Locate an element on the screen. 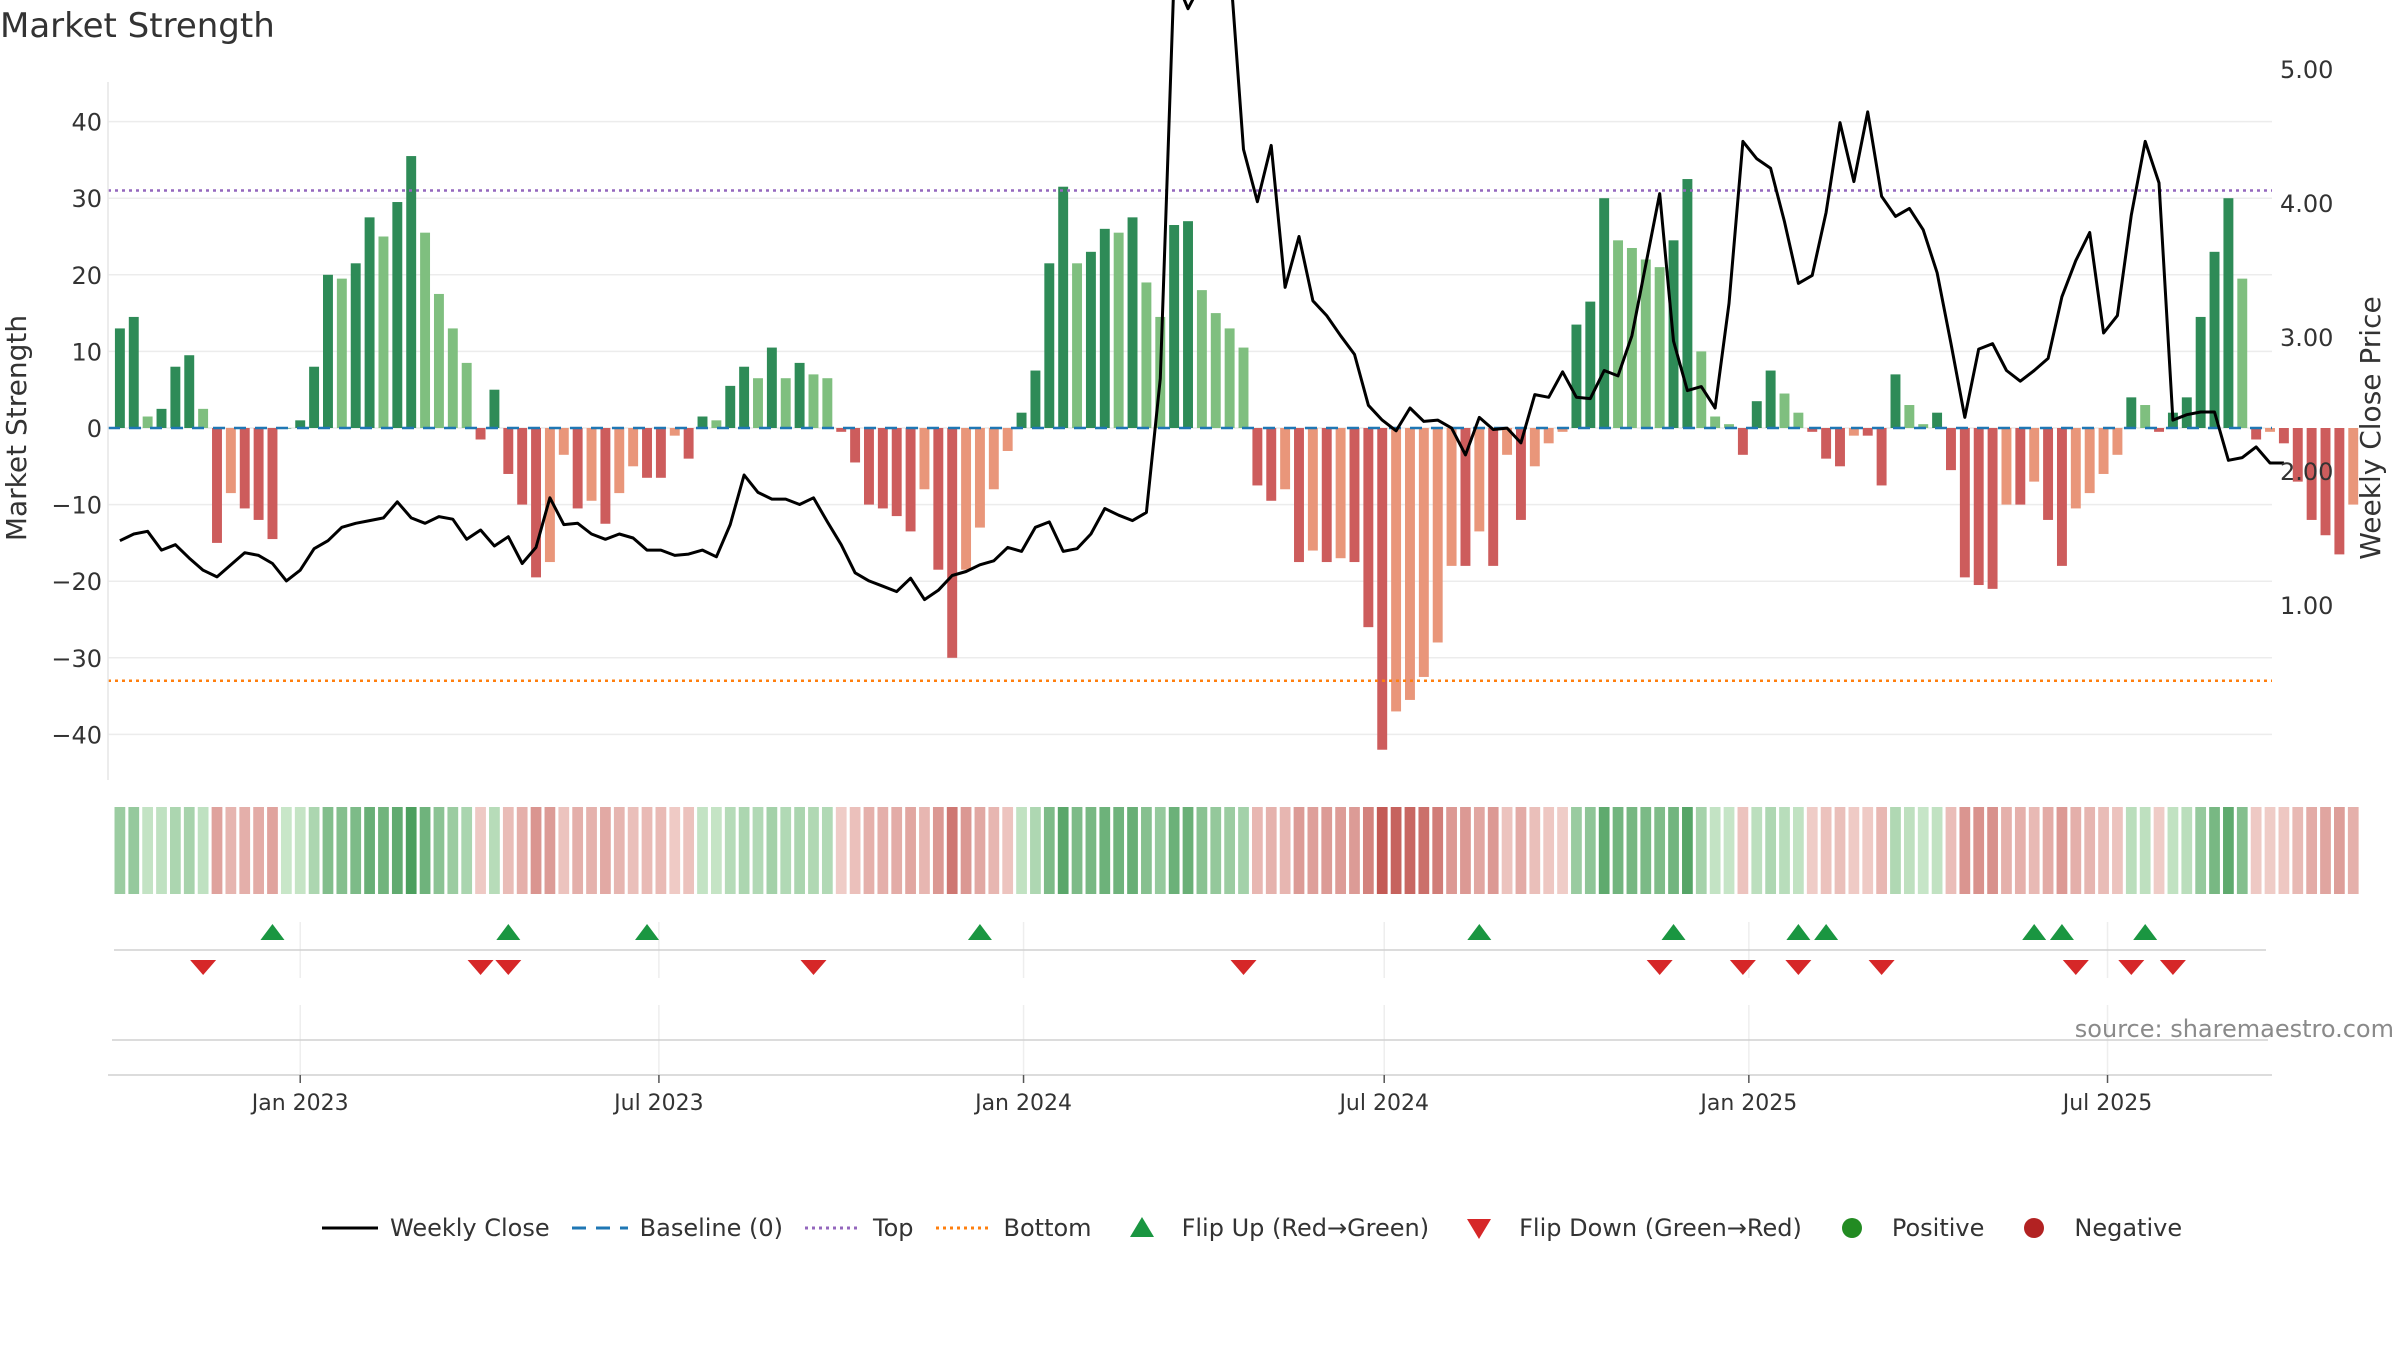  legend-weekly-close: Weekly Close is located at coordinates (435, 1228).